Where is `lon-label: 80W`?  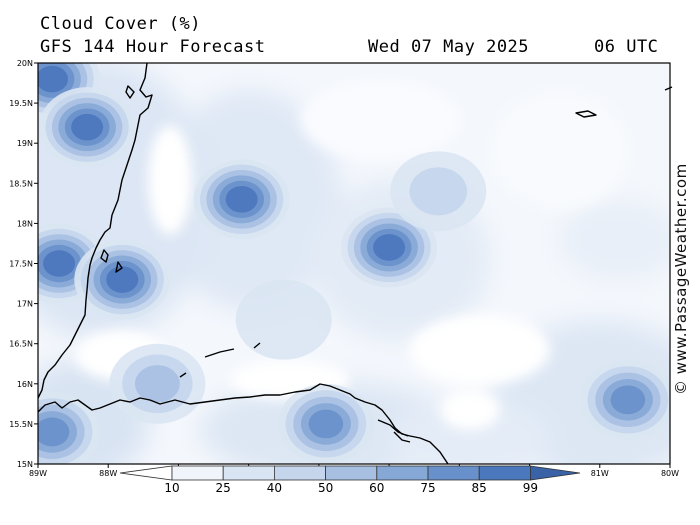
lon-label: 80W is located at coordinates (670, 473).